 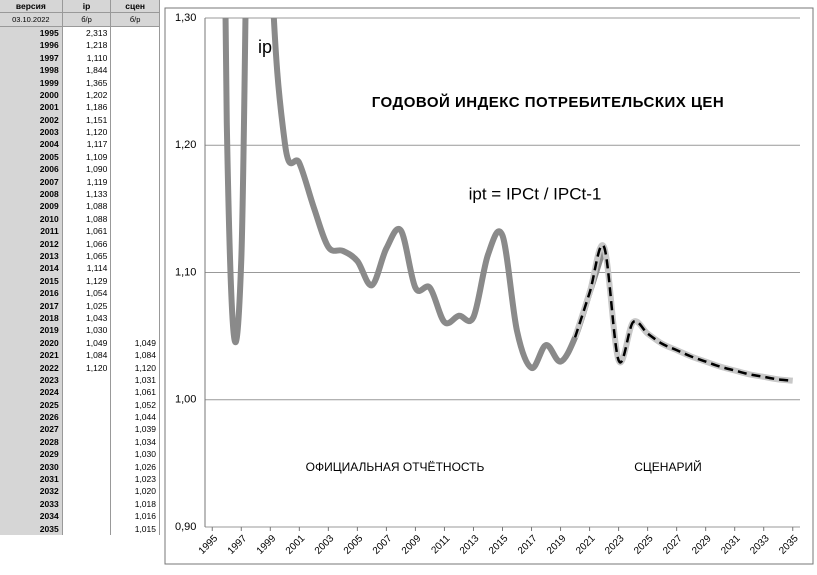 I want to click on table-row: 2020 1,049 1,049, so click(x=80, y=342).